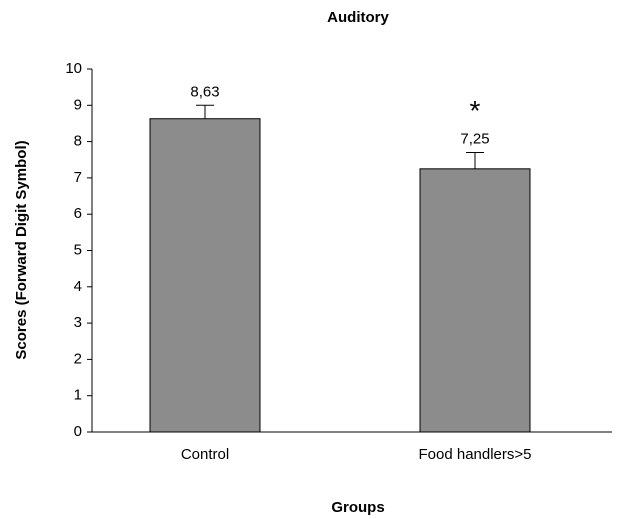  What do you see at coordinates (357, 507) in the screenshot?
I see `x-axis-label: Groups` at bounding box center [357, 507].